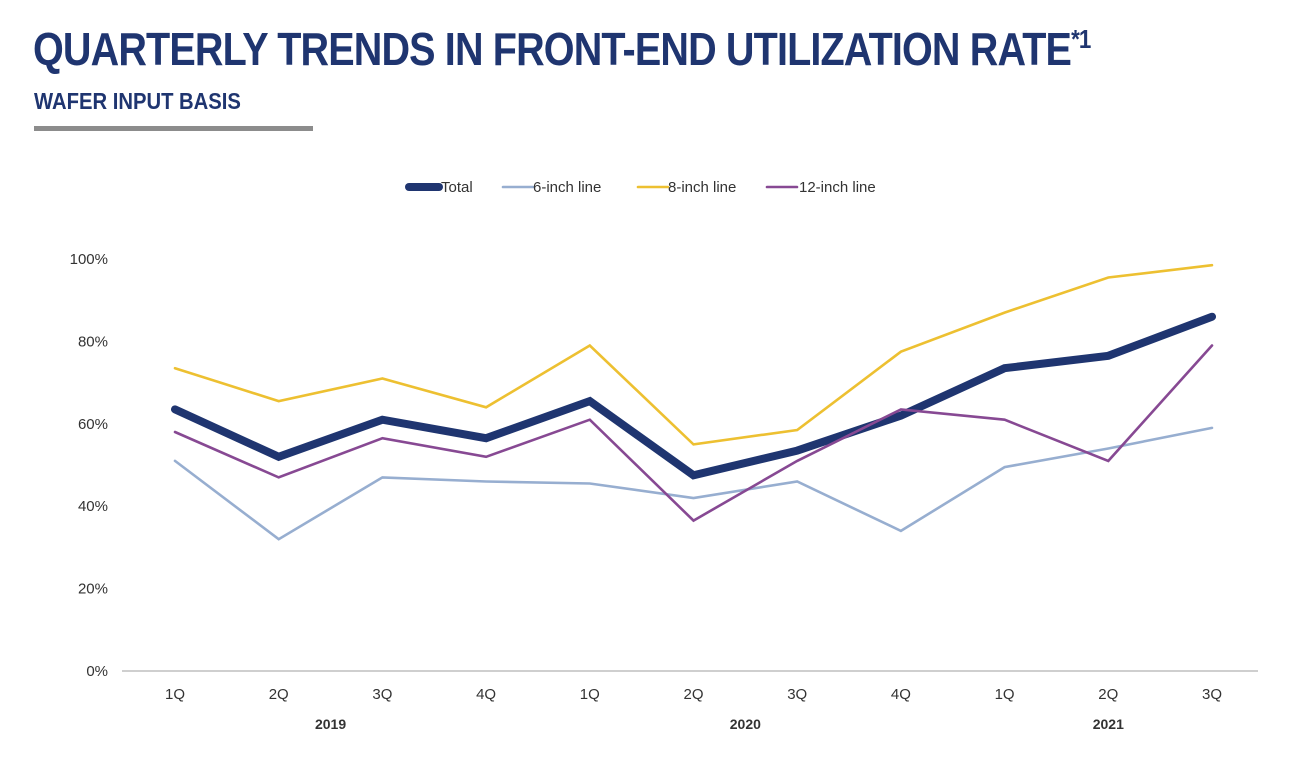 The height and width of the screenshot is (766, 1298). I want to click on legend-label-6-inch-line: 6-inch line, so click(567, 187).